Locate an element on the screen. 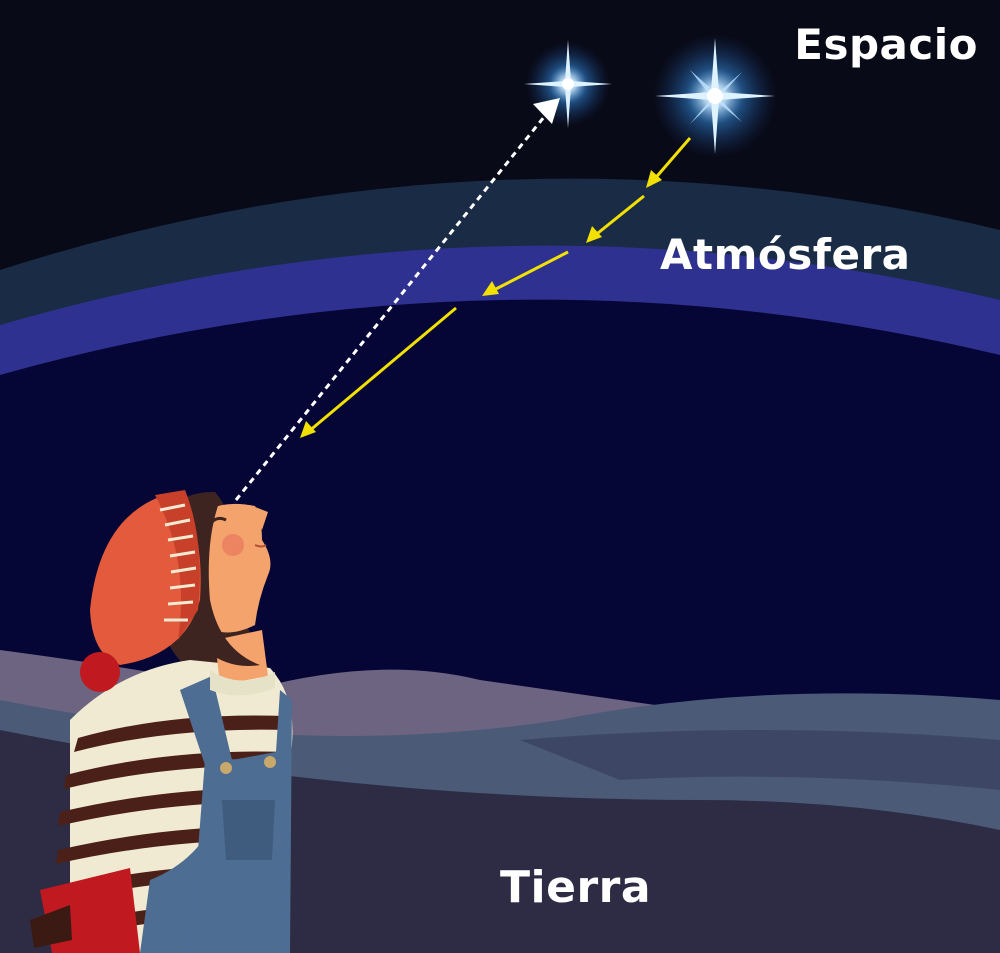  sight-arrowhead is located at coordinates (546, 111).